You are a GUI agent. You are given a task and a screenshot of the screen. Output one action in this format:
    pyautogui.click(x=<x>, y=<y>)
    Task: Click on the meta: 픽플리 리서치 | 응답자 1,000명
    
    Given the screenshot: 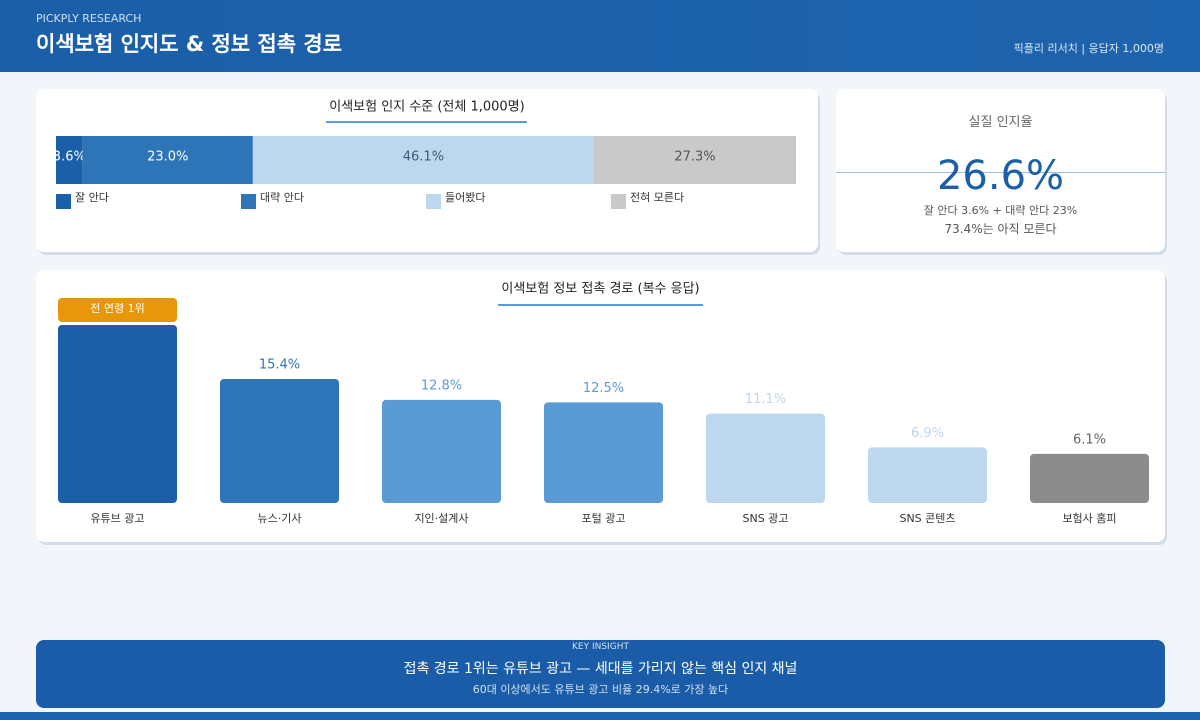 What is the action you would take?
    pyautogui.click(x=1088, y=48)
    